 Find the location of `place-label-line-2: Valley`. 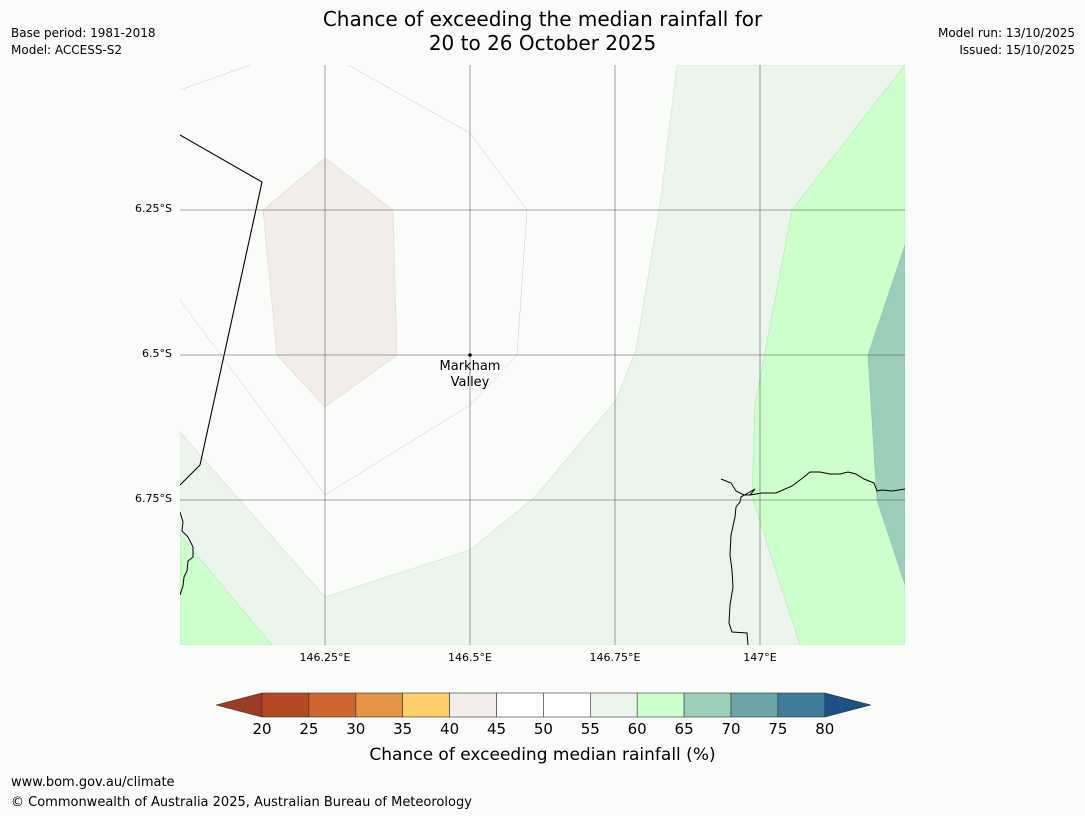

place-label-line-2: Valley is located at coordinates (470, 382).